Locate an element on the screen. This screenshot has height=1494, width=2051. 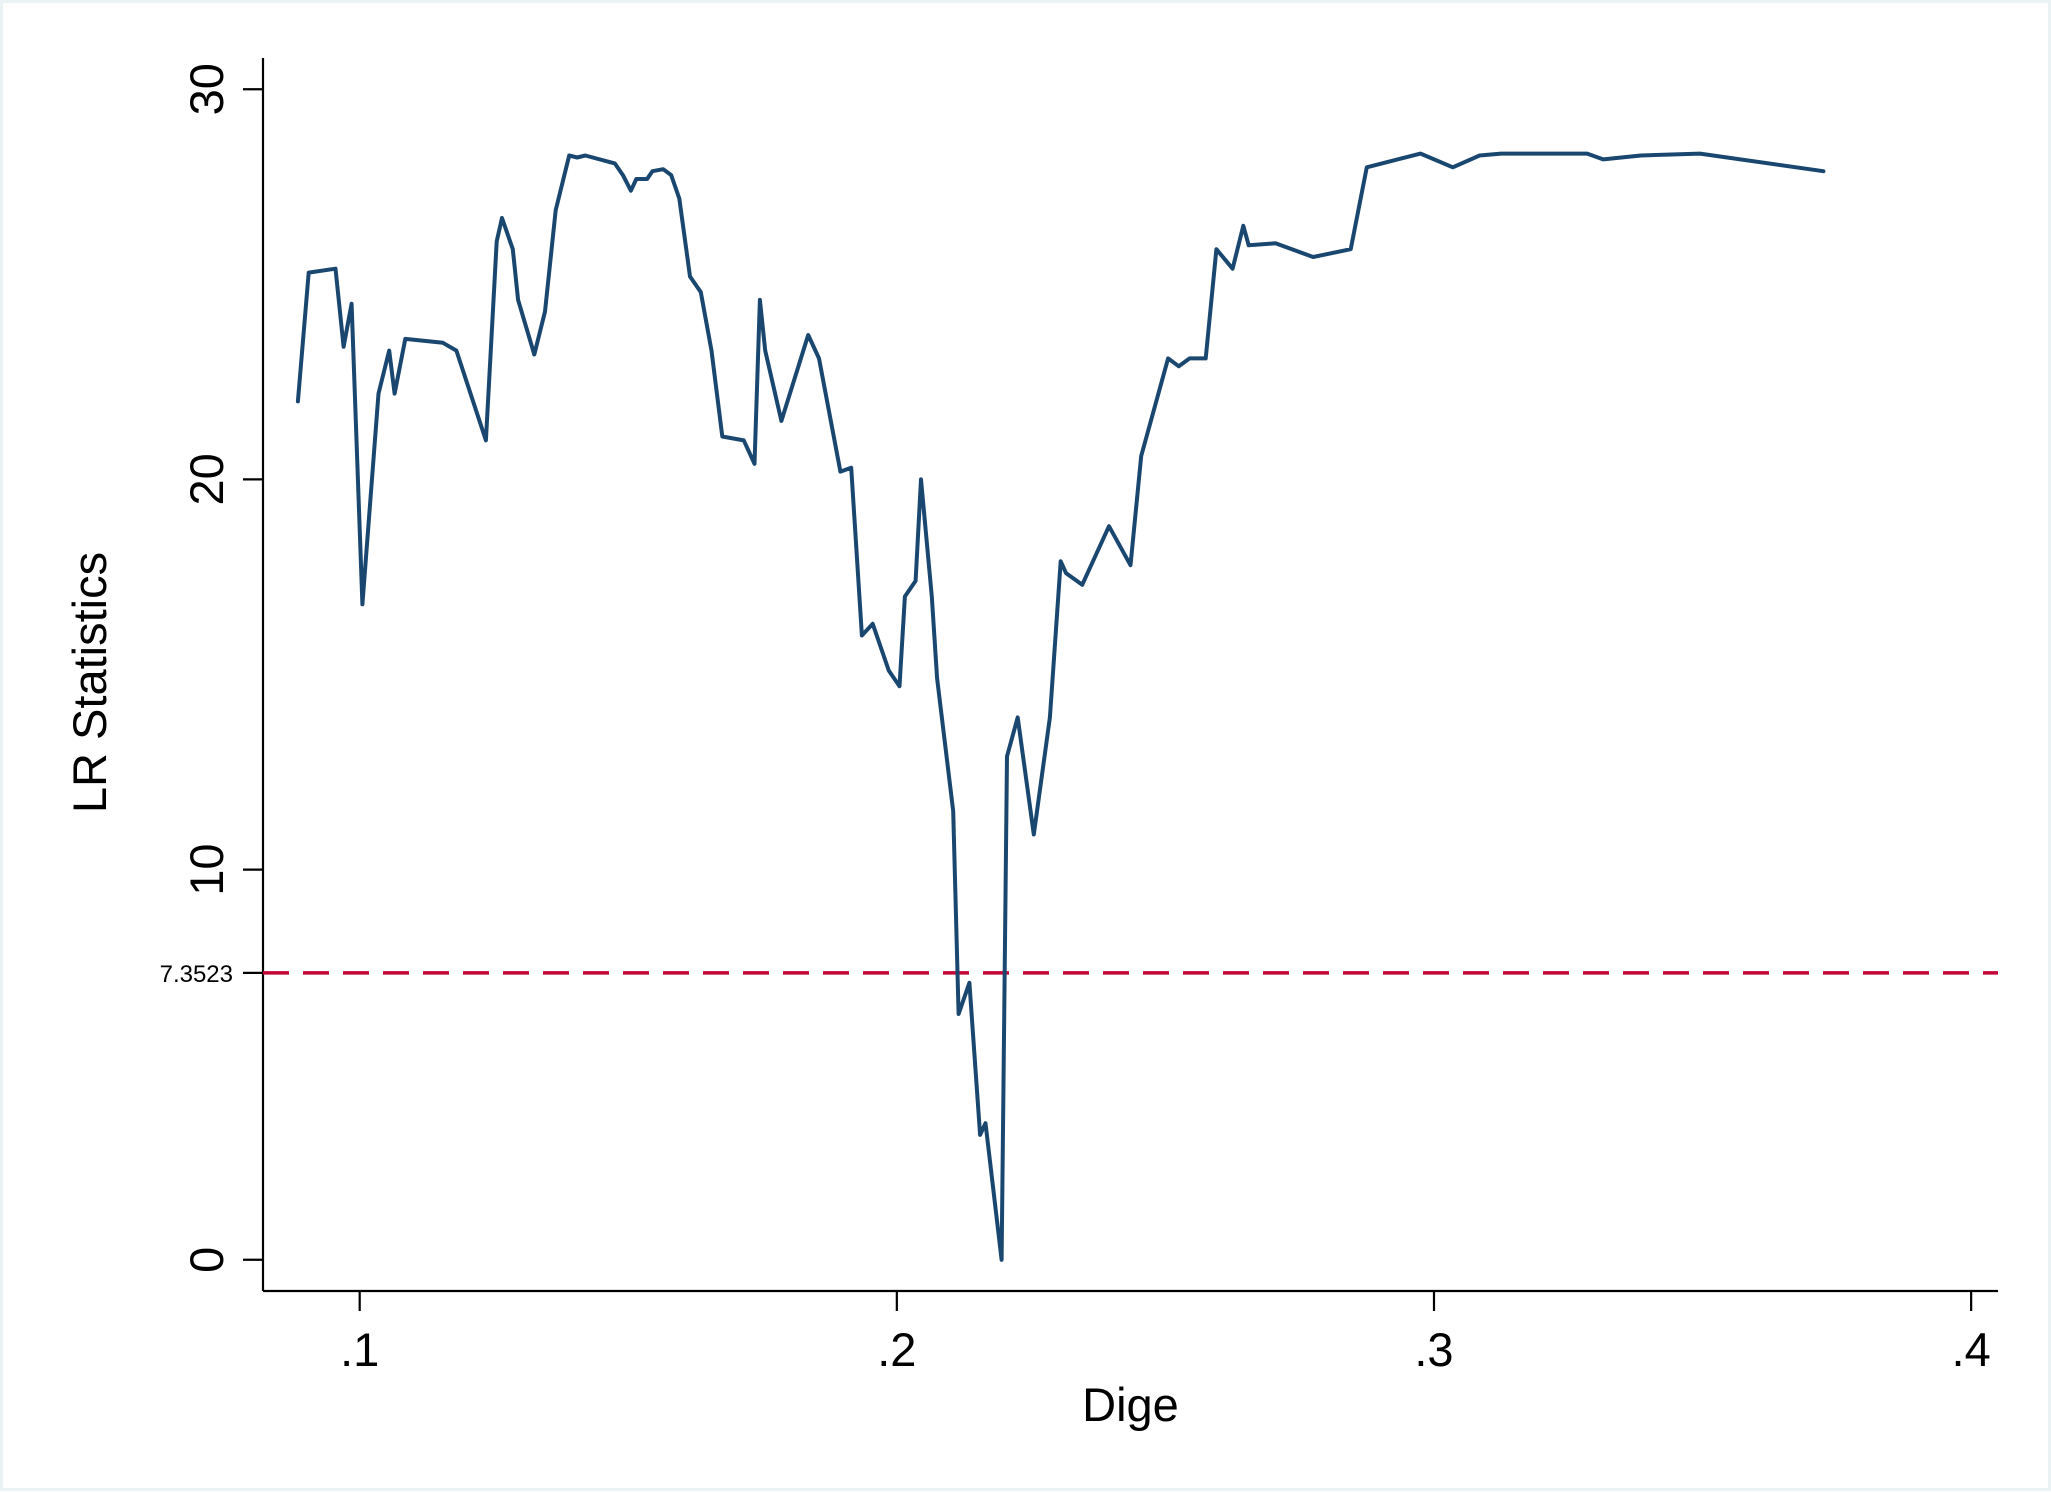
y-axis: 0 10 20 30 is located at coordinates (222, 674).